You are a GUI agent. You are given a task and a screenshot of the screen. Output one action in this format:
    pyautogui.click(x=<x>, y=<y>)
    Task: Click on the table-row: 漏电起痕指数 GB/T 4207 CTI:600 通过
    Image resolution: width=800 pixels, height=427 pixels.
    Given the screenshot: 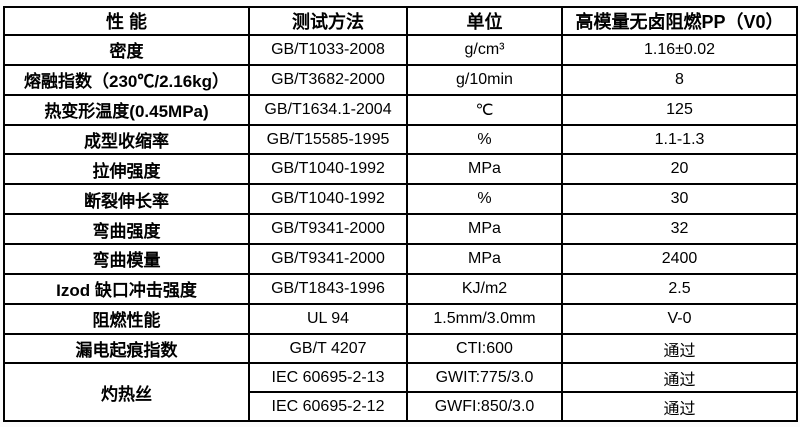 What is the action you would take?
    pyautogui.click(x=400, y=348)
    